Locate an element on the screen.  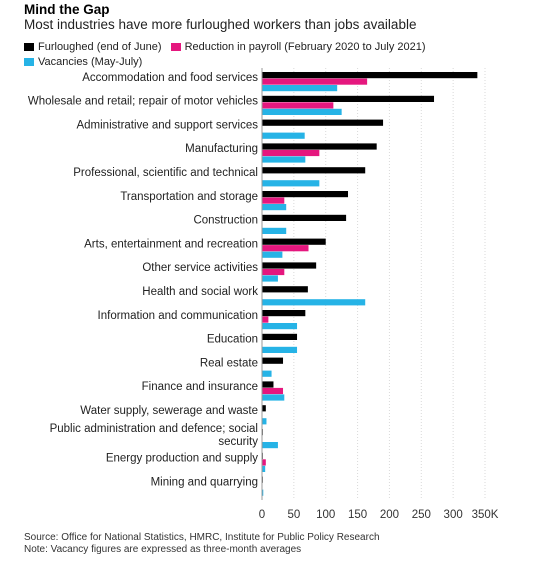
category-label: Arts, entertainment and recreation is located at coordinates (171, 244).